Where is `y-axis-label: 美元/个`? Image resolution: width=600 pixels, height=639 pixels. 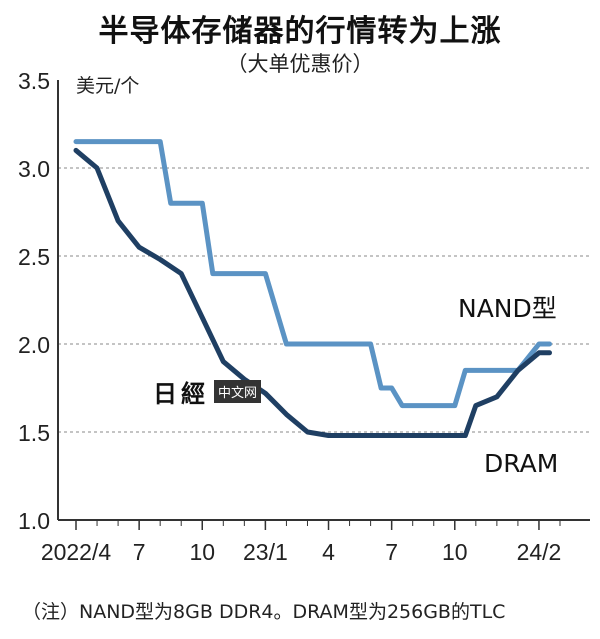 y-axis-label: 美元/个 is located at coordinates (107, 86).